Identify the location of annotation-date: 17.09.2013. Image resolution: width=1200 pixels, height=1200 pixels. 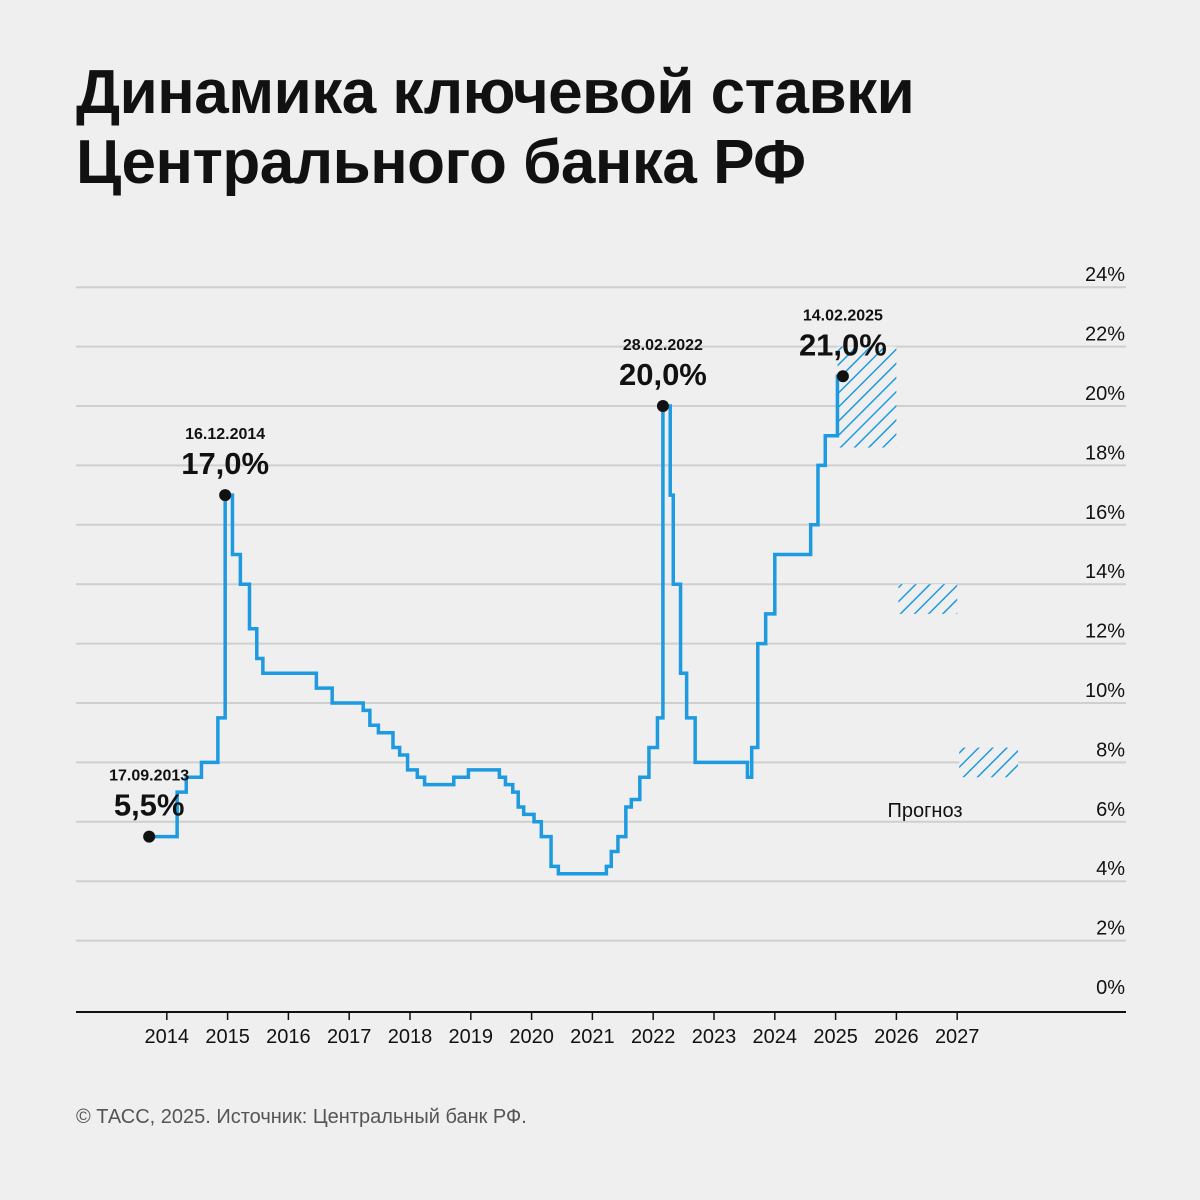
(149, 776).